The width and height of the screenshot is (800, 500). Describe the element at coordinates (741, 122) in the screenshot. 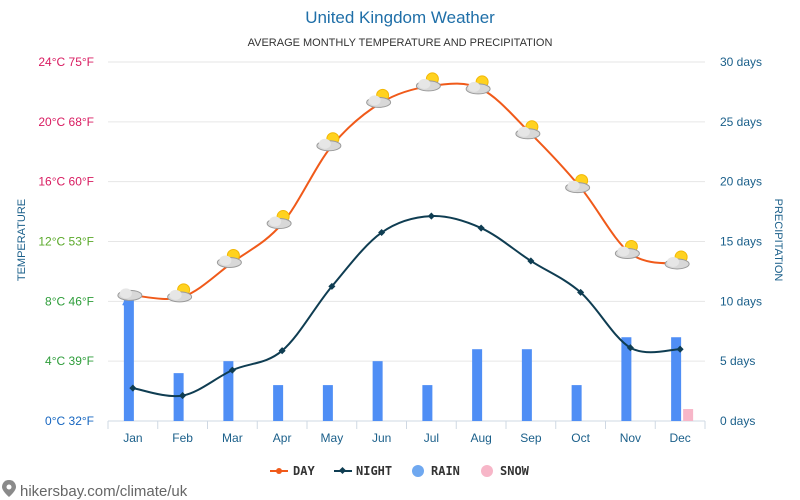

I see `precipitation-tick-label-5: 25 days` at that location.